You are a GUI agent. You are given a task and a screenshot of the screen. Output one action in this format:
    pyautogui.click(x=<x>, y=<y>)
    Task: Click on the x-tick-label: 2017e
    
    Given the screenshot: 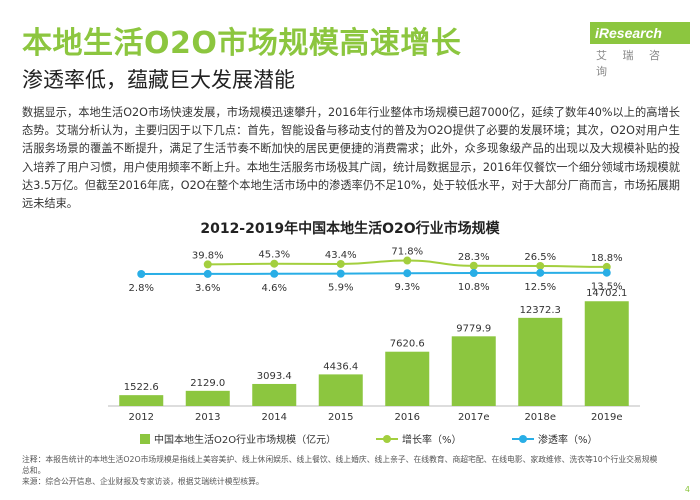 What is the action you would take?
    pyautogui.click(x=474, y=417)
    